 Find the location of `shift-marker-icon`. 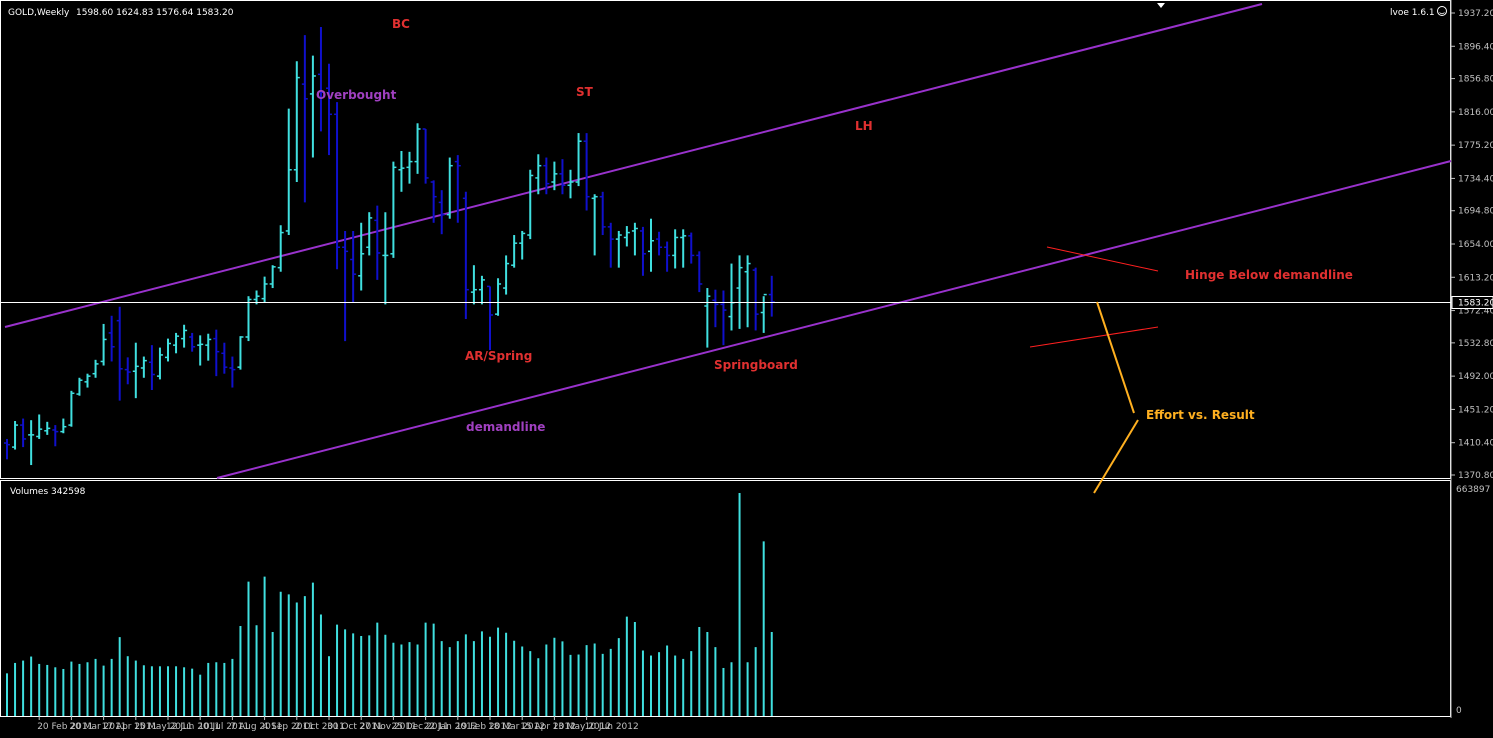

shift-marker-icon is located at coordinates (1161, 5).